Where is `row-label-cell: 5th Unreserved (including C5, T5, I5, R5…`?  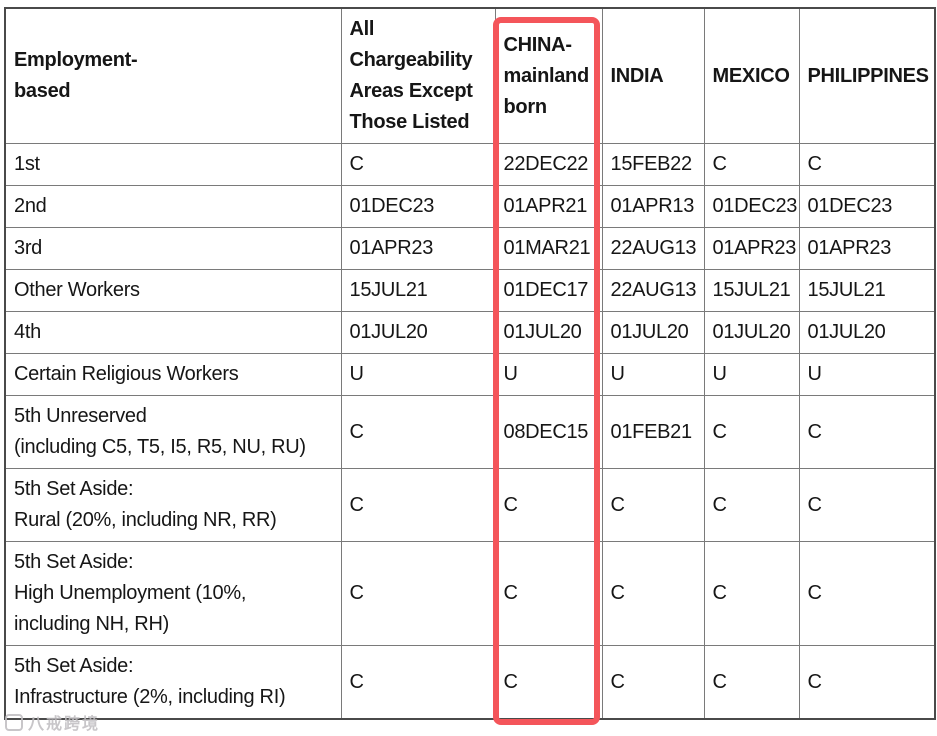 row-label-cell: 5th Unreserved (including C5, T5, I5, R5… is located at coordinates (173, 432).